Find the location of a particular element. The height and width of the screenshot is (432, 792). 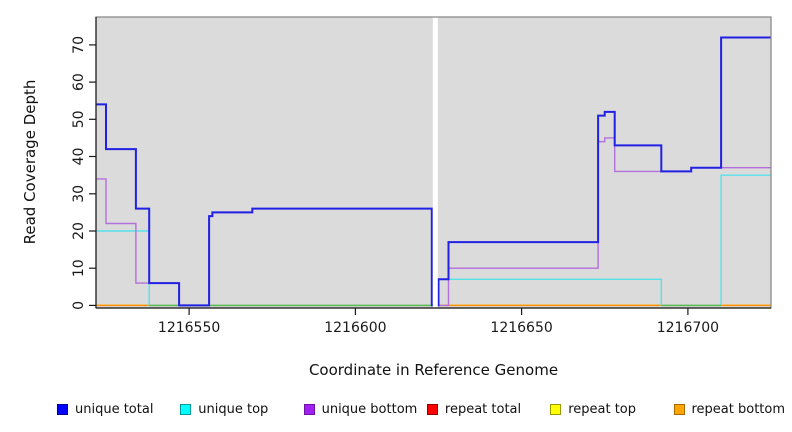

unique-bottom-swatch-icon is located at coordinates (309, 409).